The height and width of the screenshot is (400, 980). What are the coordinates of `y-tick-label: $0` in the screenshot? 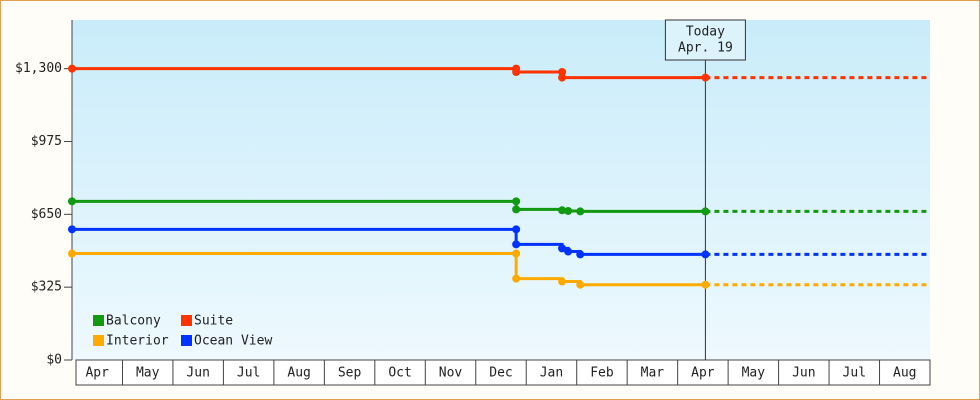 It's located at (54, 360).